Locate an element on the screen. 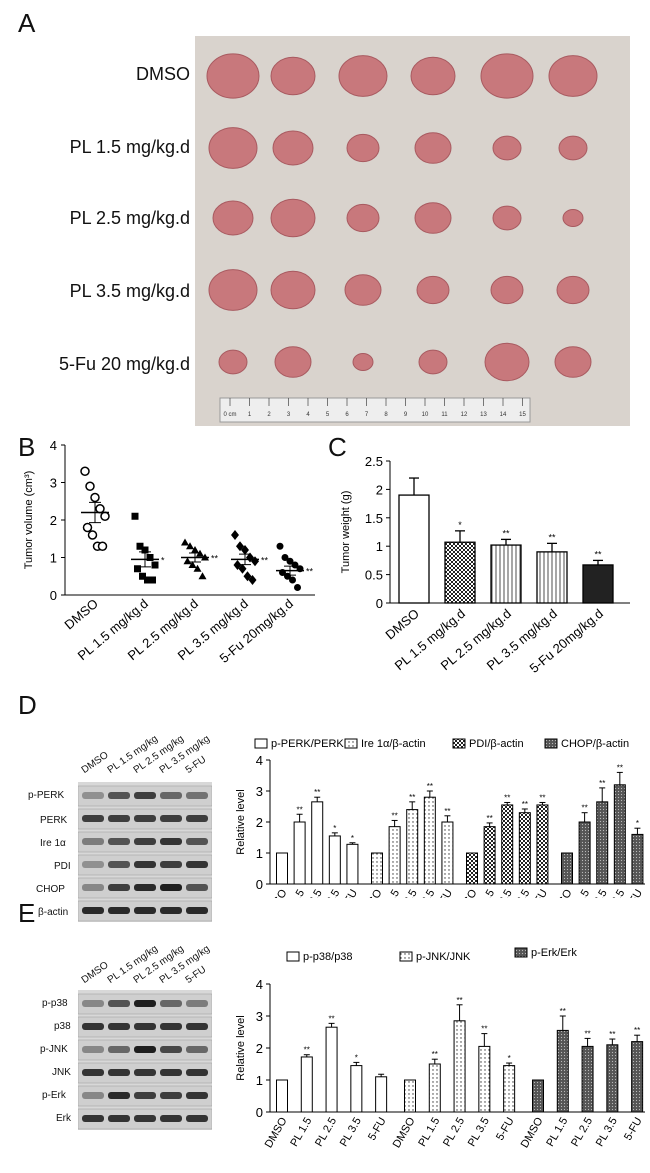 This screenshot has height=1173, width=650. y-axis-label: Tumor volume (cm³) is located at coordinates (29, 520).